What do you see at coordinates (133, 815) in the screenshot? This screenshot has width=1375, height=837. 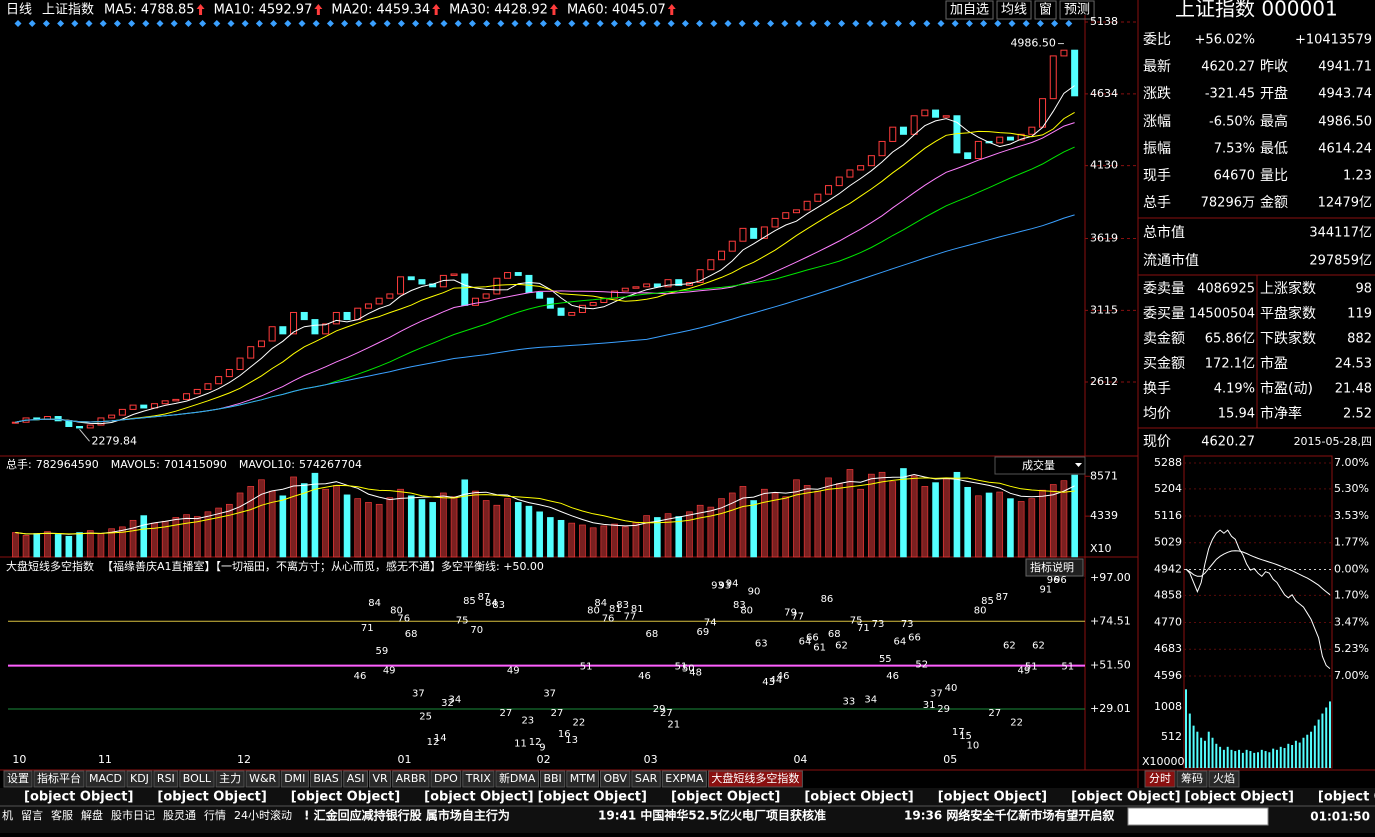 I see `status-button: 股市日记` at bounding box center [133, 815].